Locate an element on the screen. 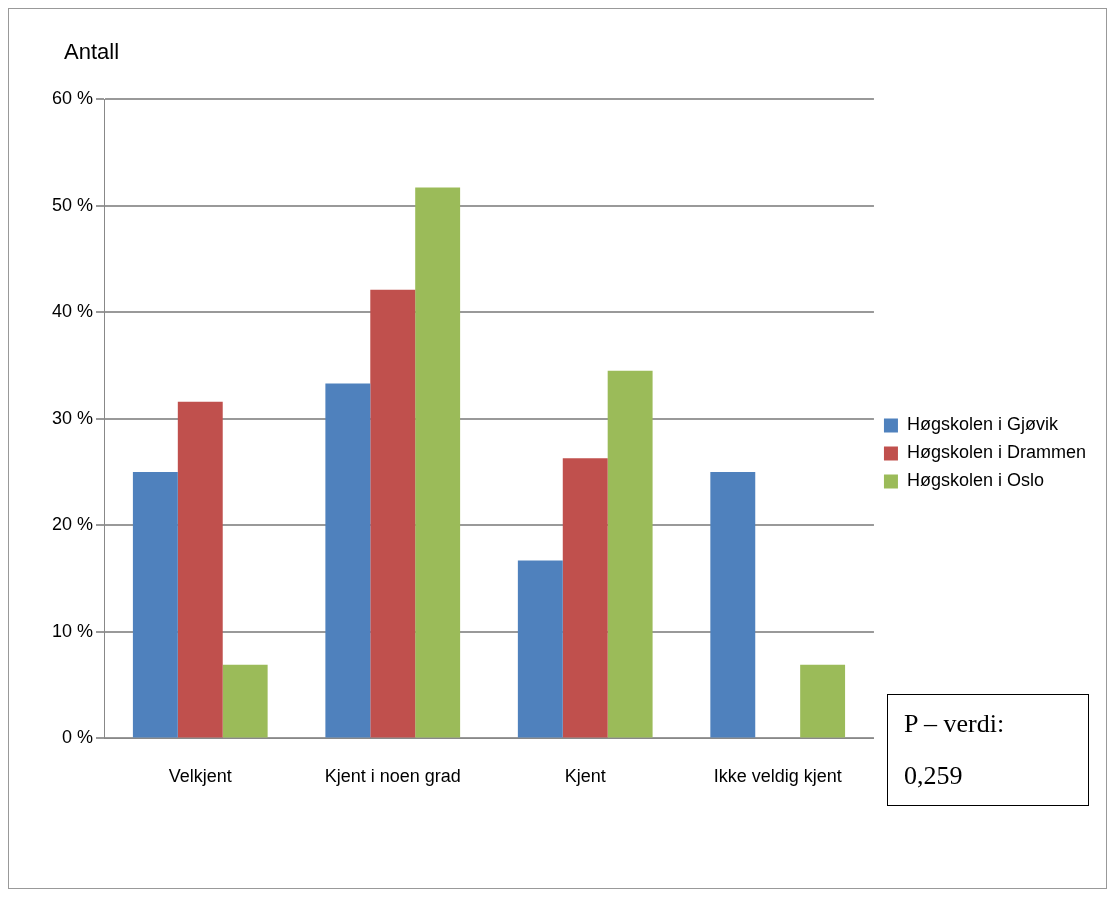 Image resolution: width=1115 pixels, height=897 pixels. y-axis-title: Antall is located at coordinates (92, 52).